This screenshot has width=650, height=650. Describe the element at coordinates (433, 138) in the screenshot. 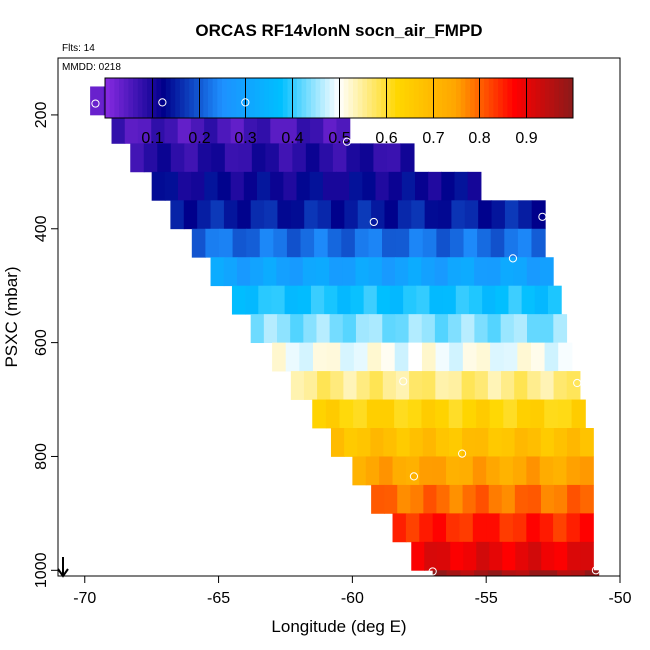

I see `colorbar-tick-label: 0.7` at that location.